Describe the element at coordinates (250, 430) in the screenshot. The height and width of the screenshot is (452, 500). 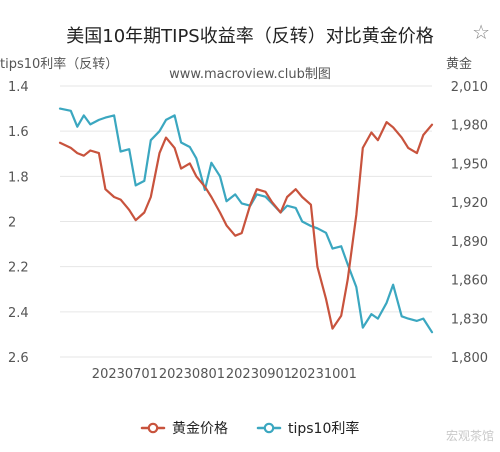
I see `legend: 黄金价格 tips10利率` at that location.